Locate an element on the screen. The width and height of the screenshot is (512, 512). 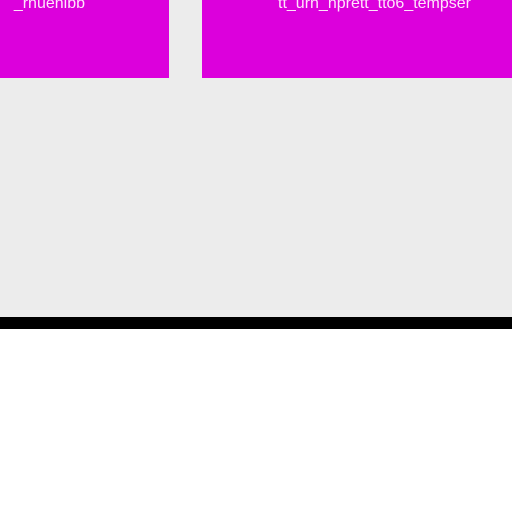
tile-button-left: _rnuenibb is located at coordinates (84, 39).